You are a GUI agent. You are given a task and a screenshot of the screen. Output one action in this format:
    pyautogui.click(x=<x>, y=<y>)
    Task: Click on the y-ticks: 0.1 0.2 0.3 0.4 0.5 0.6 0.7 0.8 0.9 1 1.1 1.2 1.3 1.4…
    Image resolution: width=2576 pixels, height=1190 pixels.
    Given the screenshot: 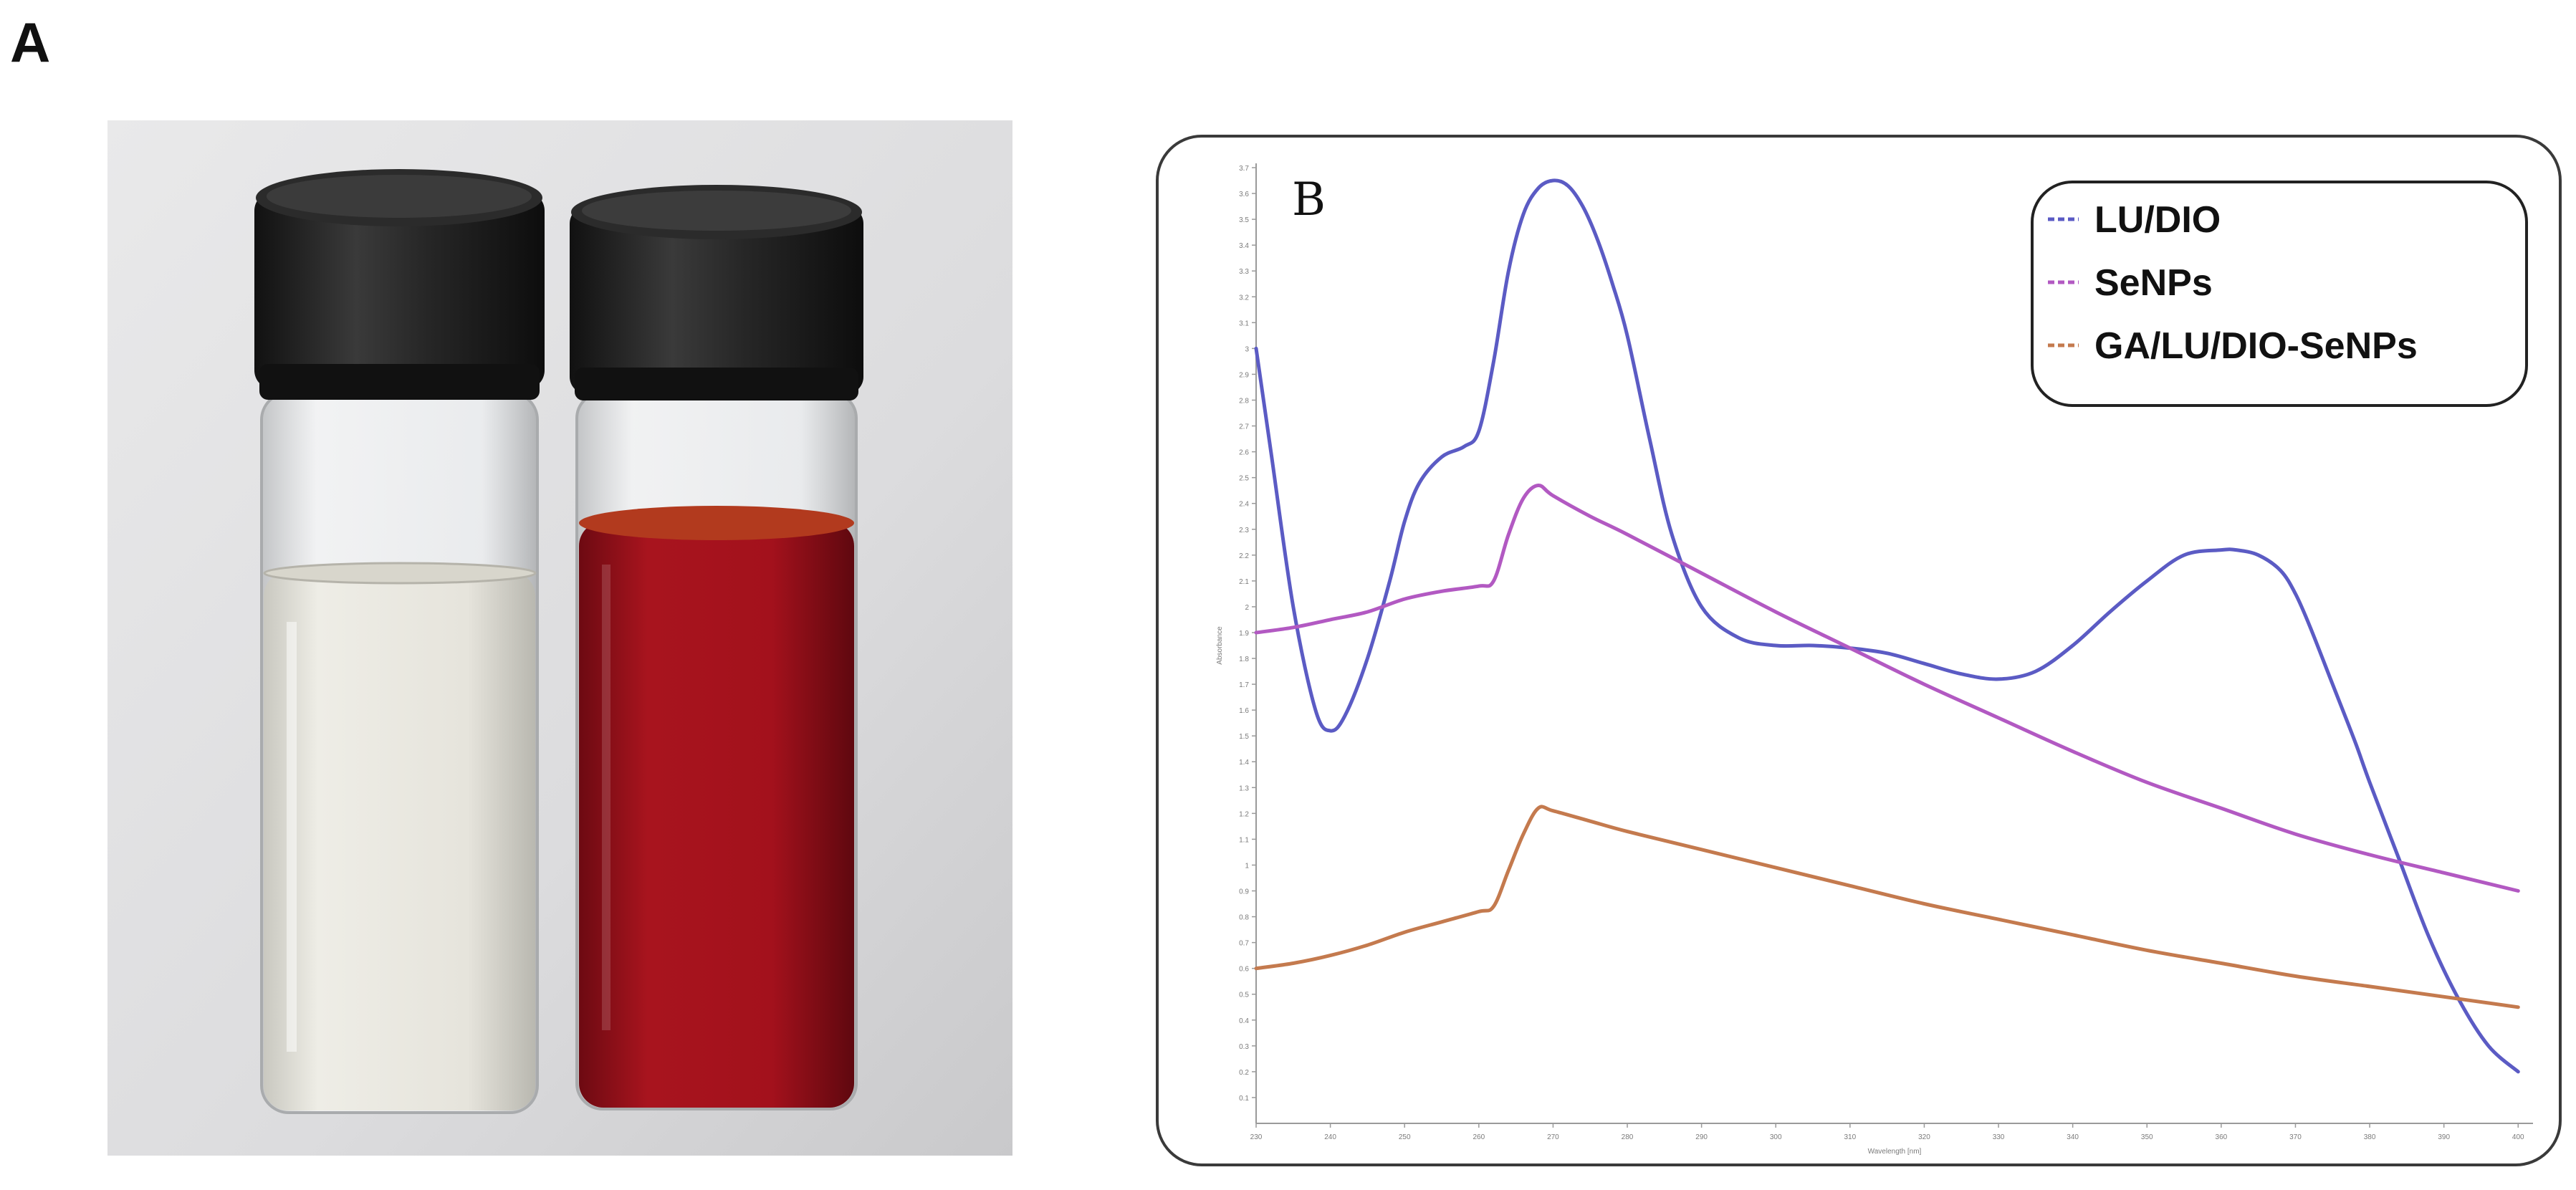 What is the action you would take?
    pyautogui.click(x=1247, y=634)
    